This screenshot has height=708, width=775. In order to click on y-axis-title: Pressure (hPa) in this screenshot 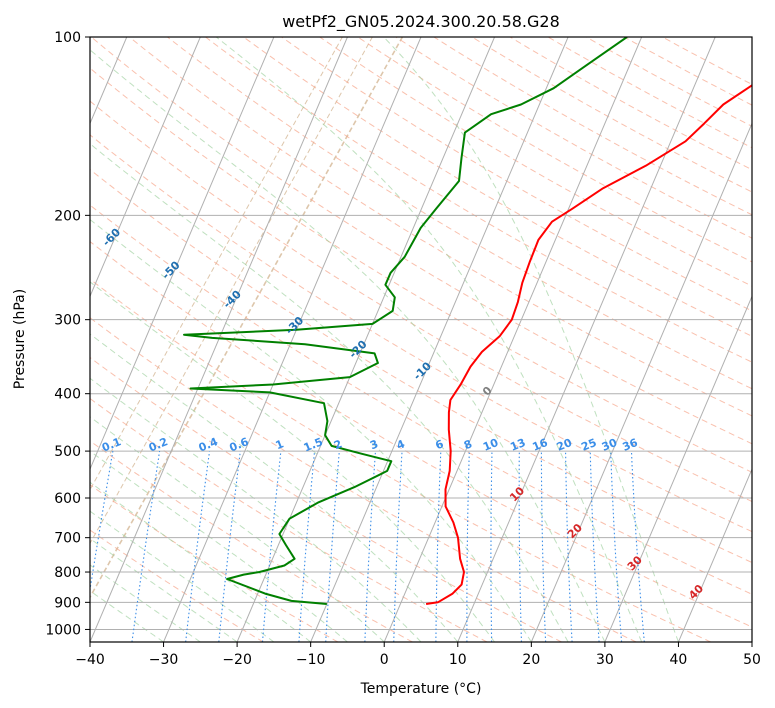, I will do `click(20, 339)`.